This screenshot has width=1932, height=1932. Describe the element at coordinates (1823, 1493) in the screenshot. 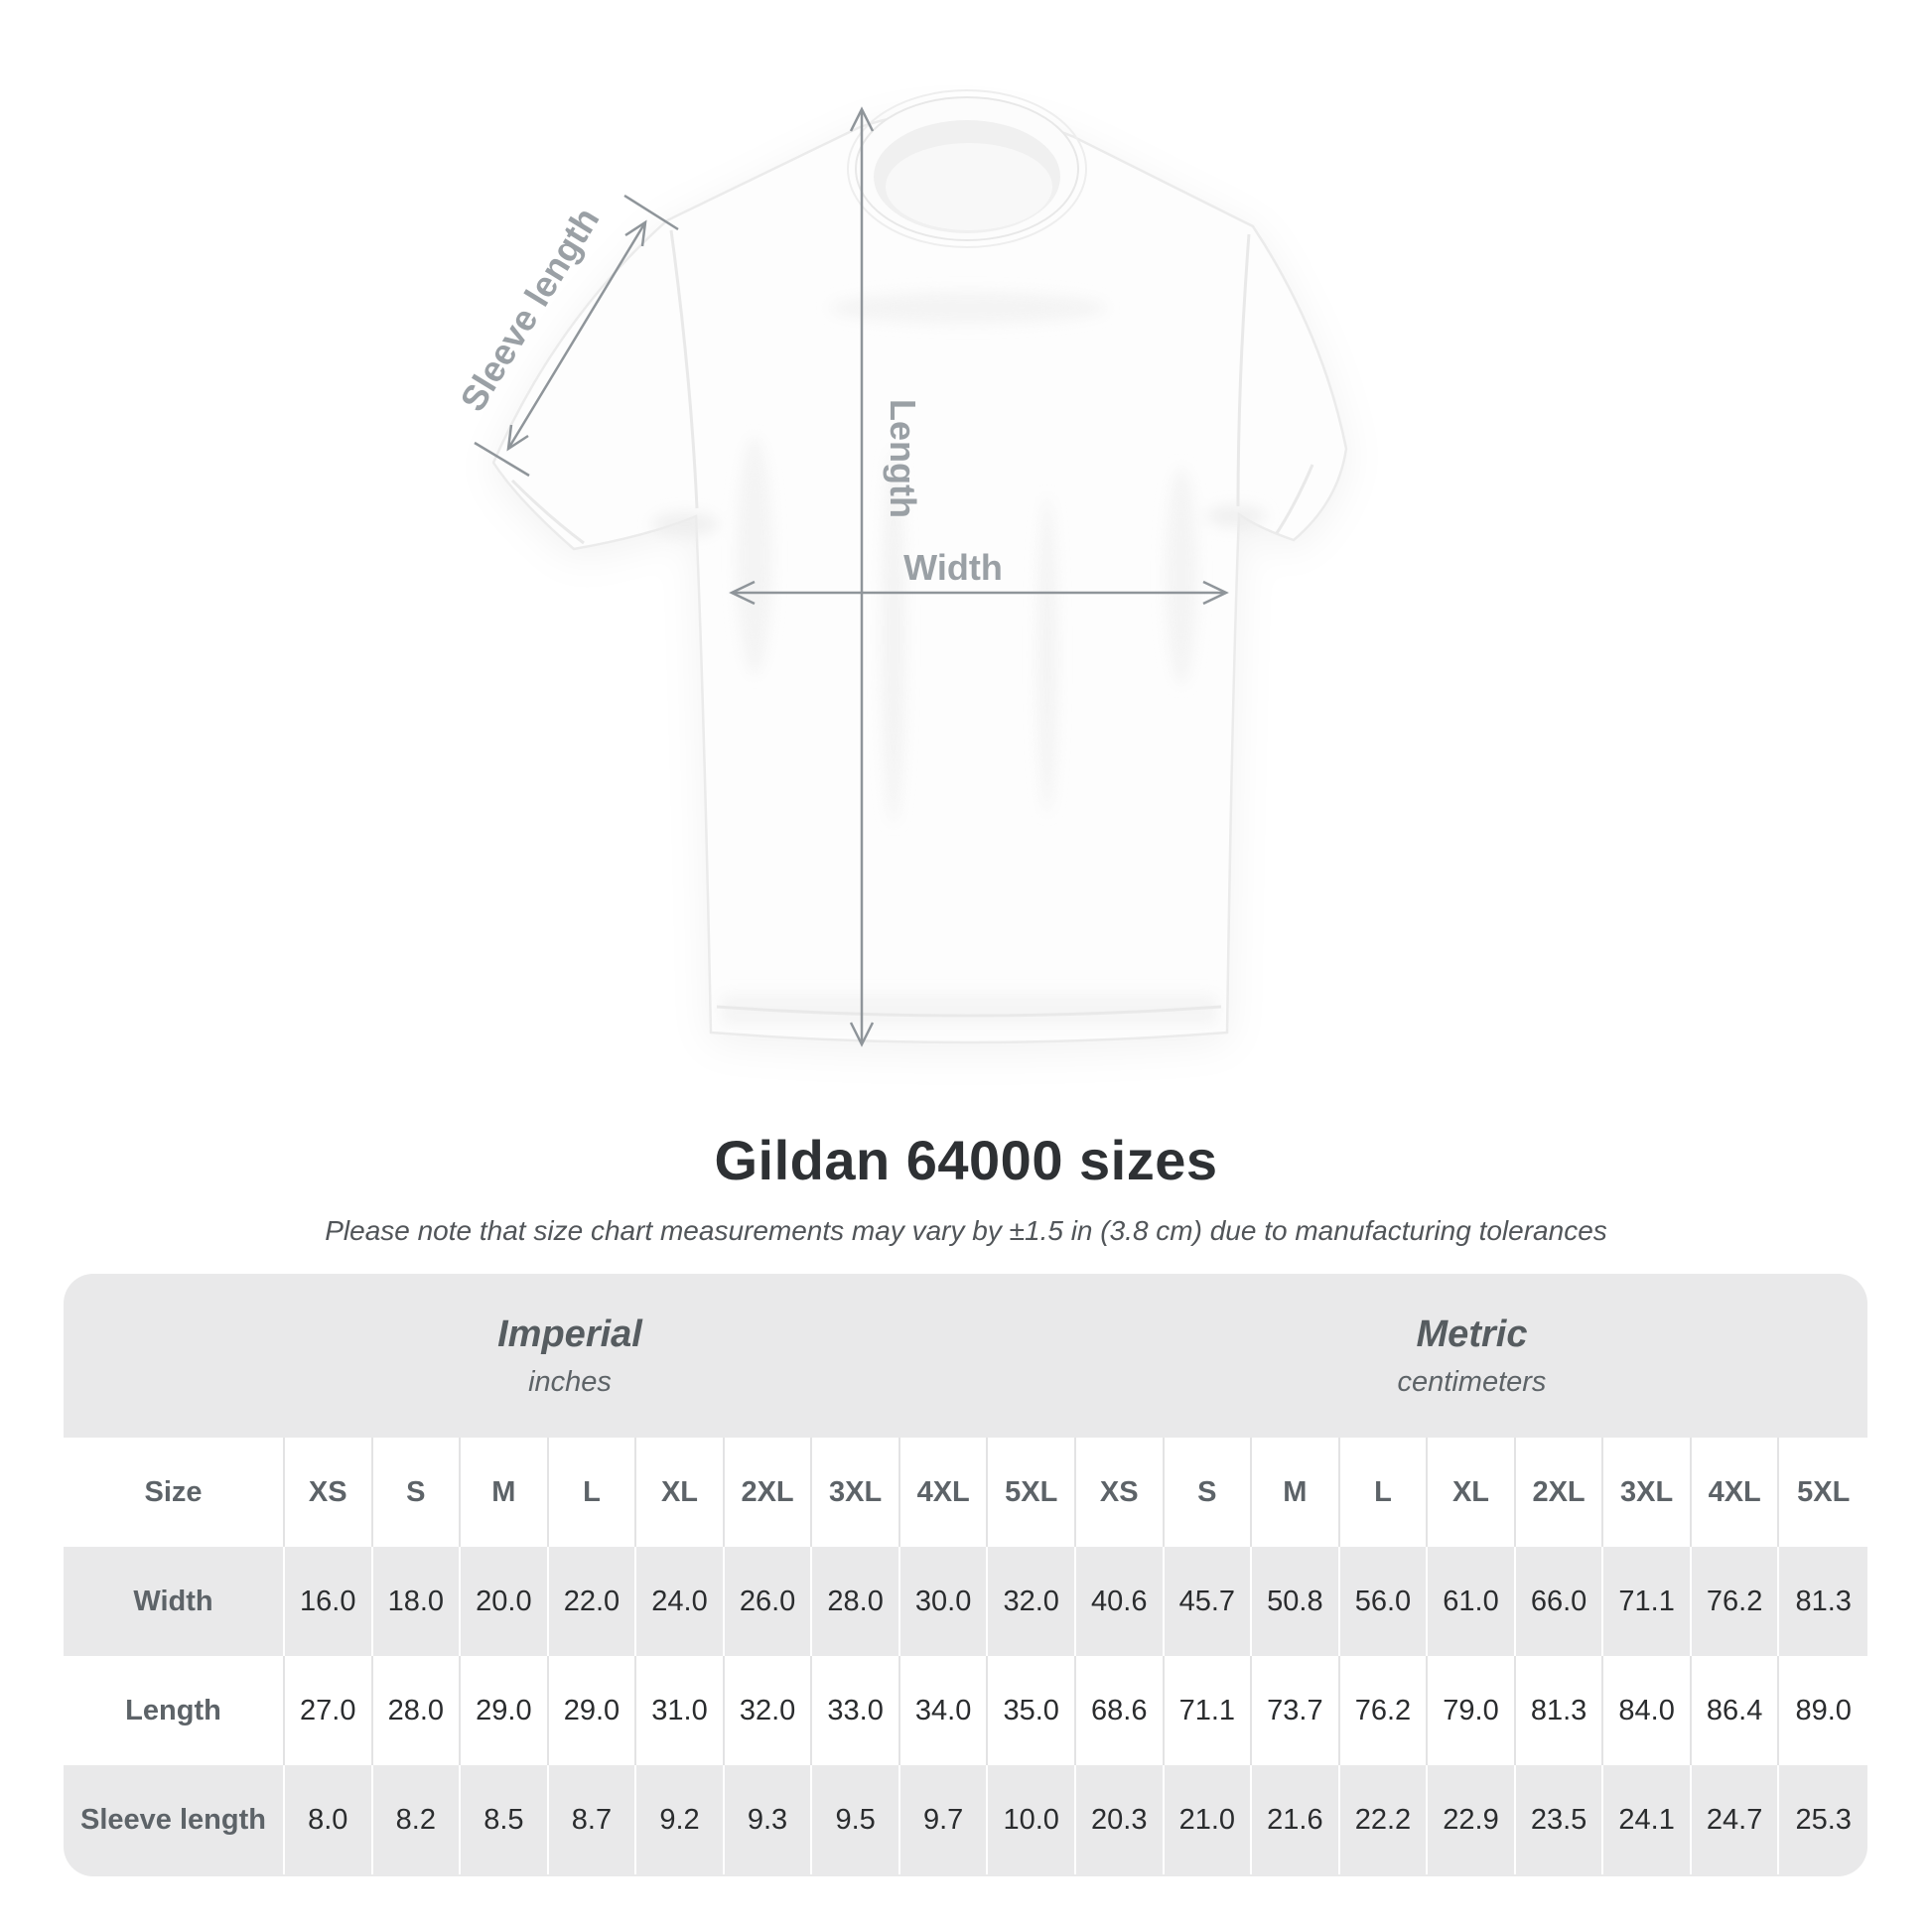

I see `size-header-metric: 5XL` at that location.